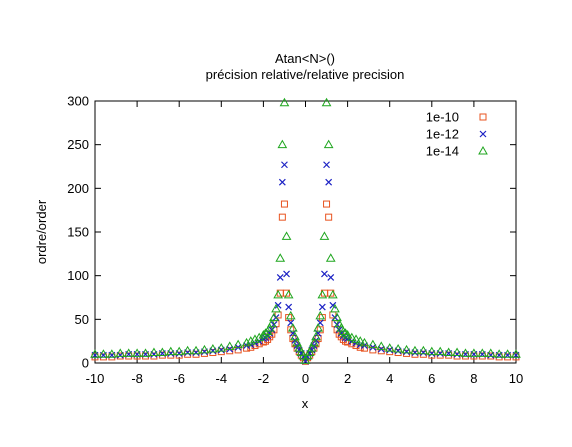  I want to click on y-tick-label: 0, so click(85, 363).